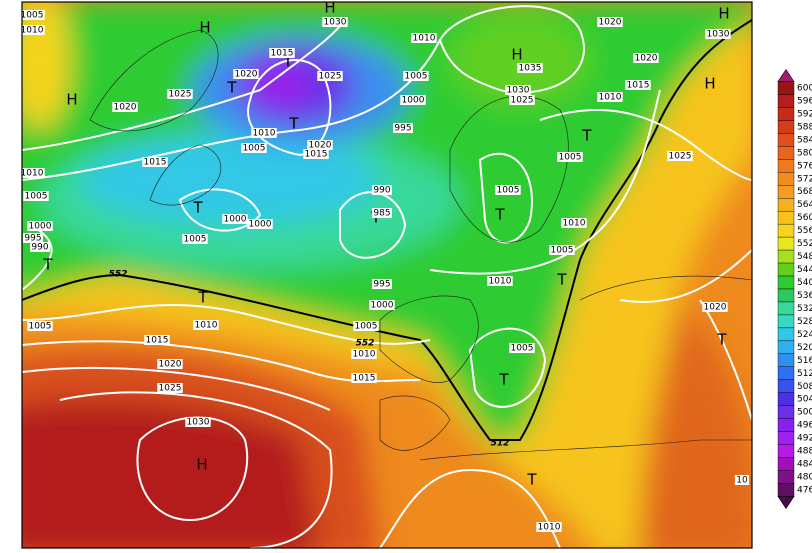 The image size is (812, 553). Describe the element at coordinates (804, 335) in the screenshot. I see `colorbar-tick-label: 524` at that location.